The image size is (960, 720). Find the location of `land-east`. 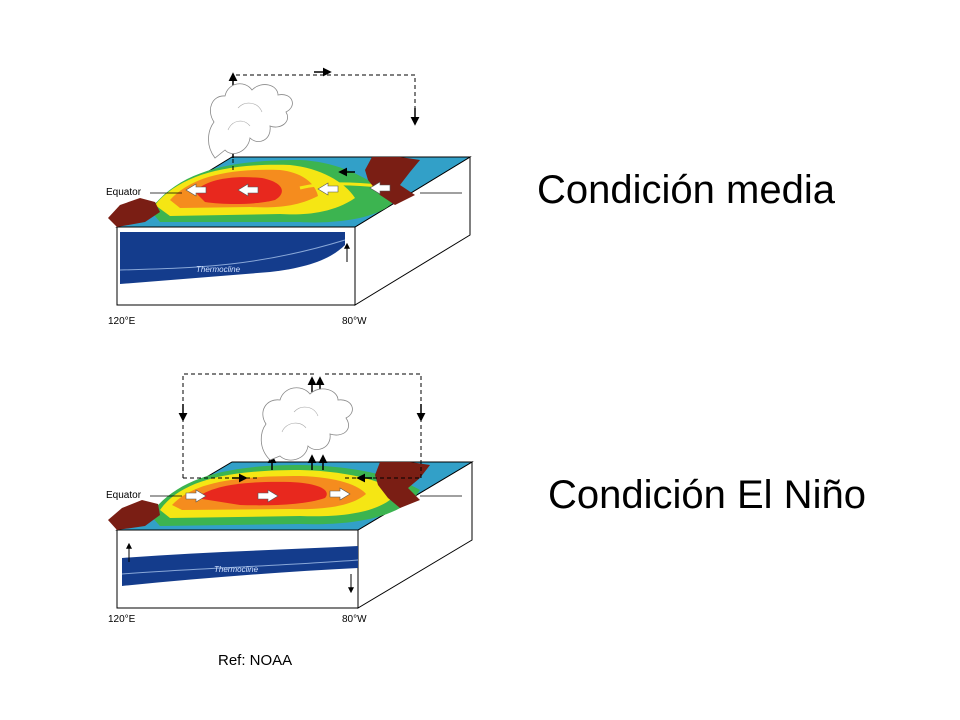

land-east is located at coordinates (402, 485).